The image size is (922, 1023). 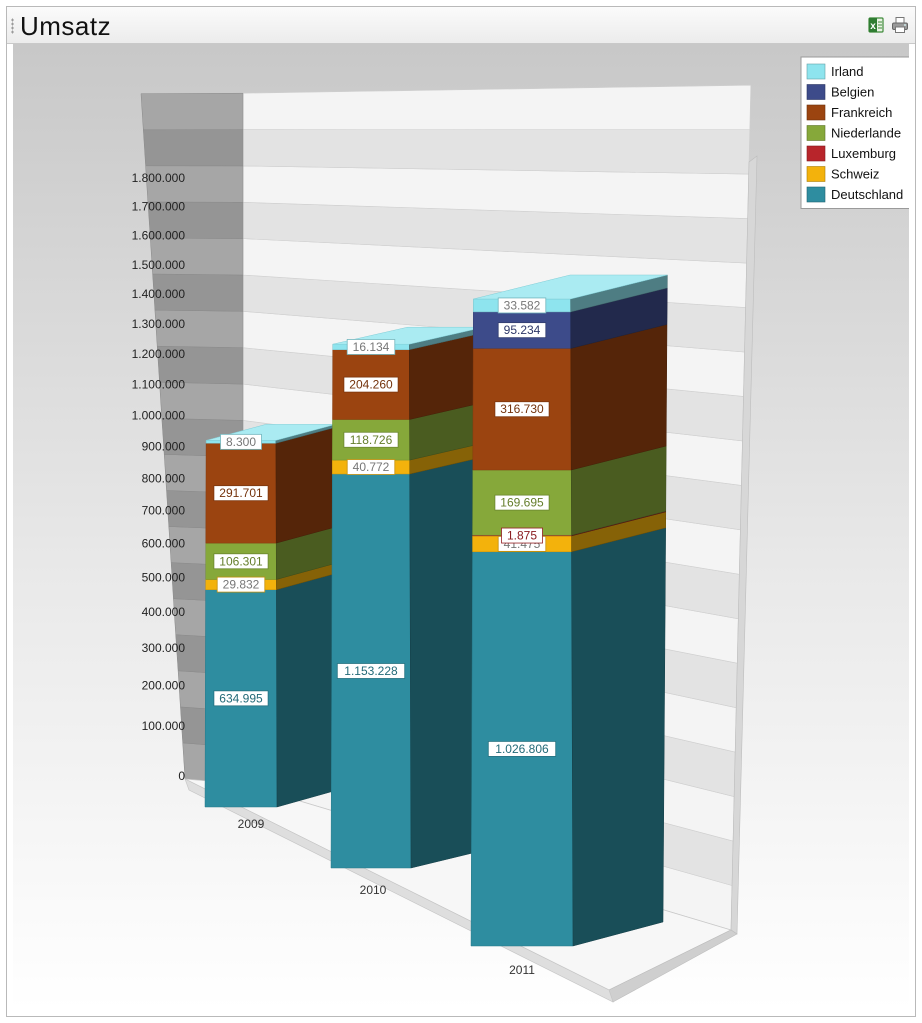 What do you see at coordinates (66, 26) in the screenshot?
I see `panel-title: Umsatz` at bounding box center [66, 26].